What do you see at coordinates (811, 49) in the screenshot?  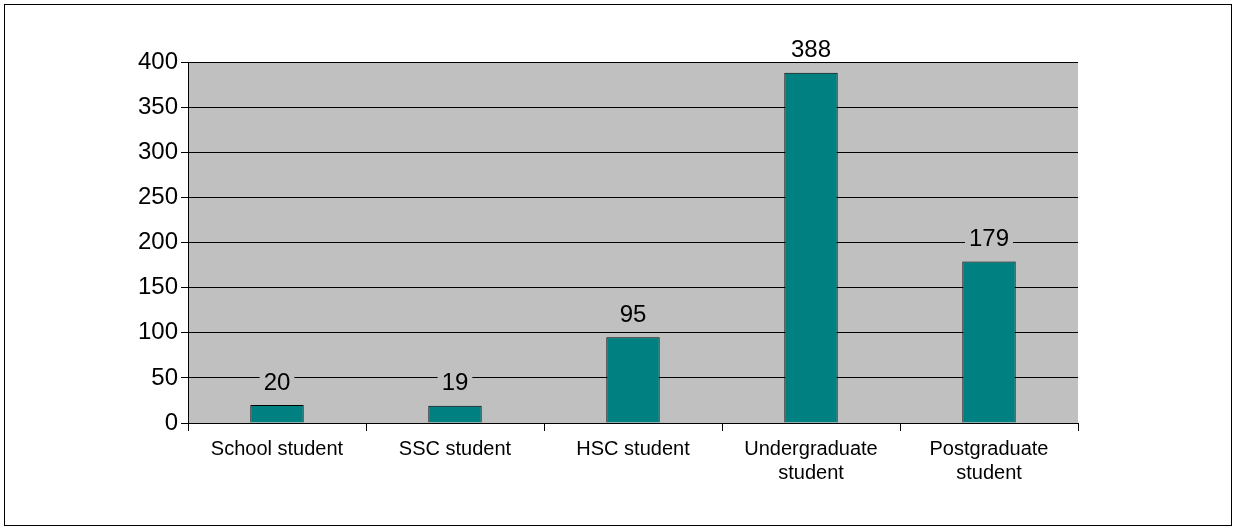 I see `data-label: 388` at bounding box center [811, 49].